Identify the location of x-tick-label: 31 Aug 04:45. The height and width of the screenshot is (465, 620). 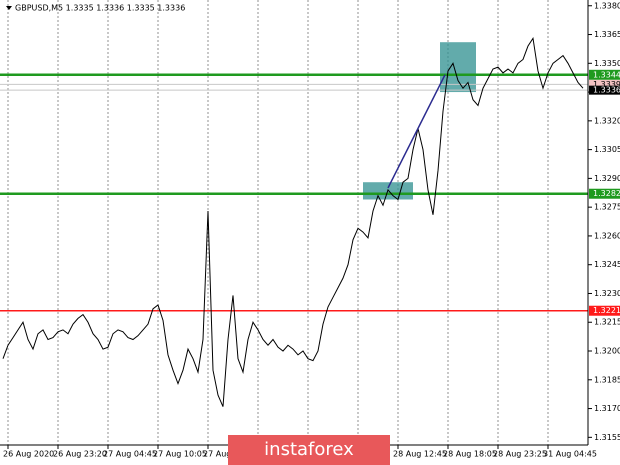
(570, 454).